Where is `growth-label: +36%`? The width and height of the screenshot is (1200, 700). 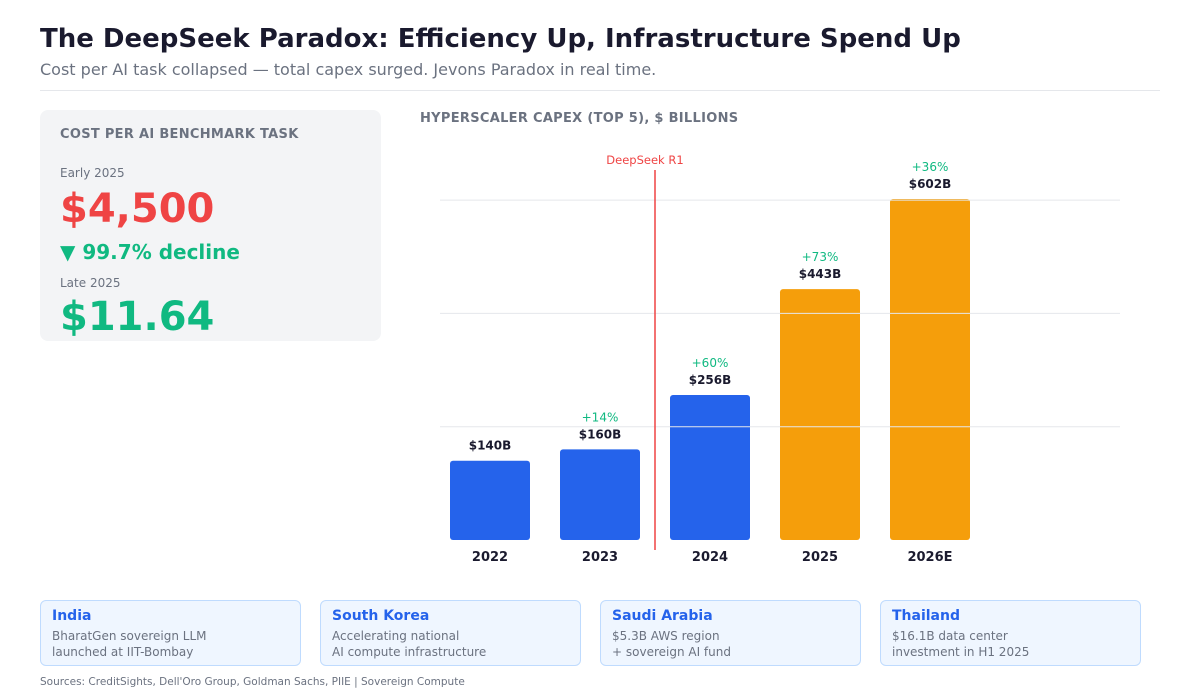
growth-label: +36% is located at coordinates (930, 167).